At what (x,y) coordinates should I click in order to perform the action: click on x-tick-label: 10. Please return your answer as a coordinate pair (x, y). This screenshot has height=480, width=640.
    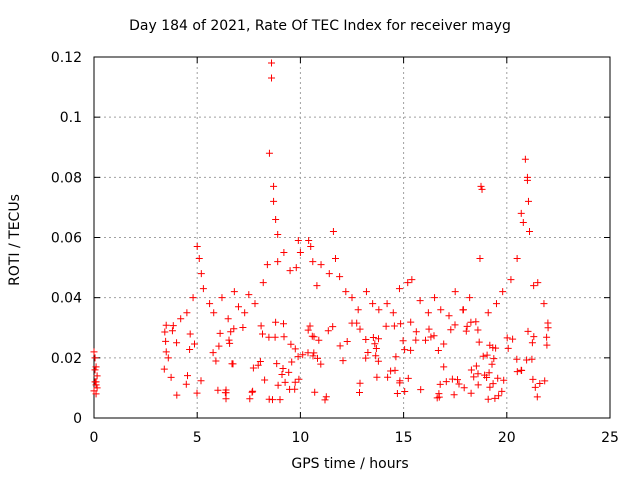
    Looking at the image, I should click on (300, 438).